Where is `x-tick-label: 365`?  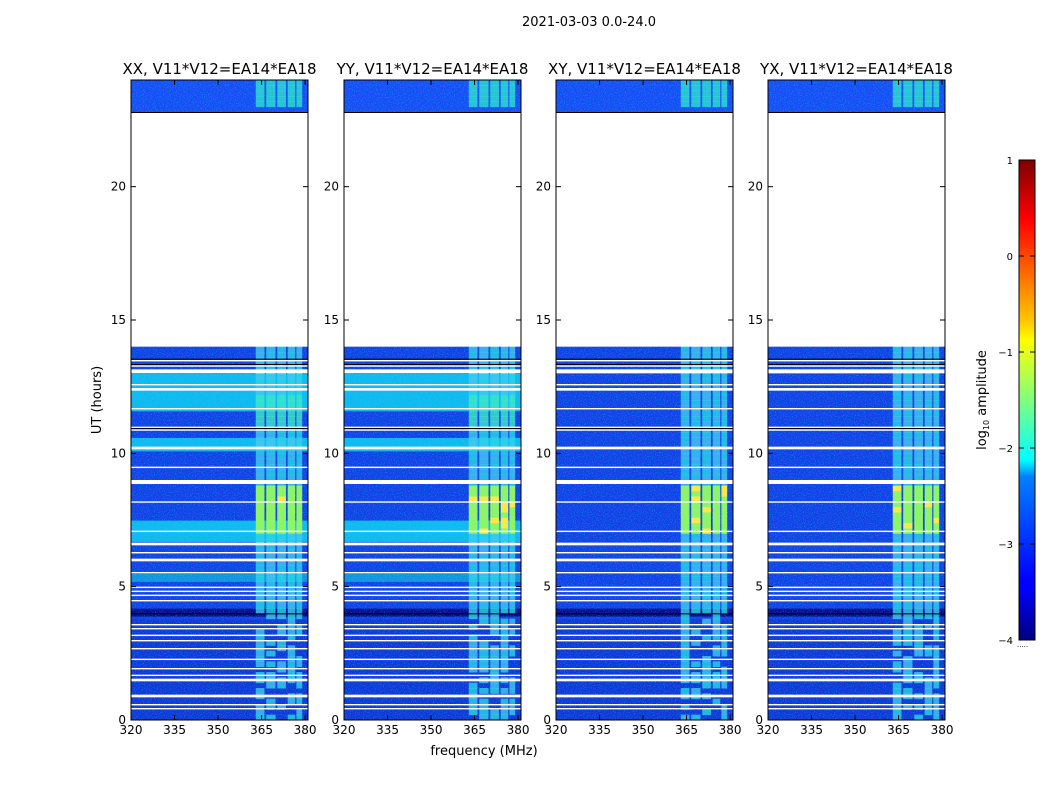
x-tick-label: 365 is located at coordinates (261, 730).